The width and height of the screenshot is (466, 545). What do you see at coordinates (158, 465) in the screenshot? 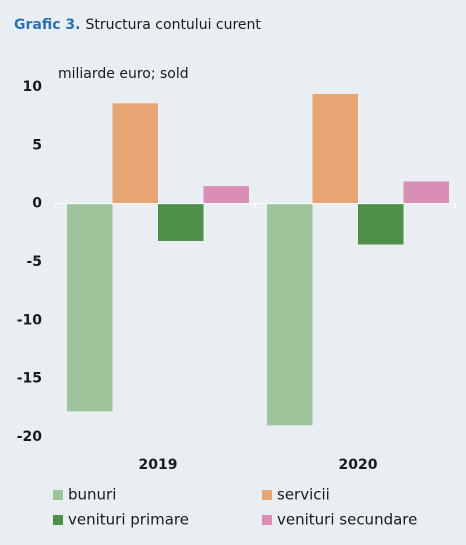
I see `x-tick-label: 2019` at bounding box center [158, 465].